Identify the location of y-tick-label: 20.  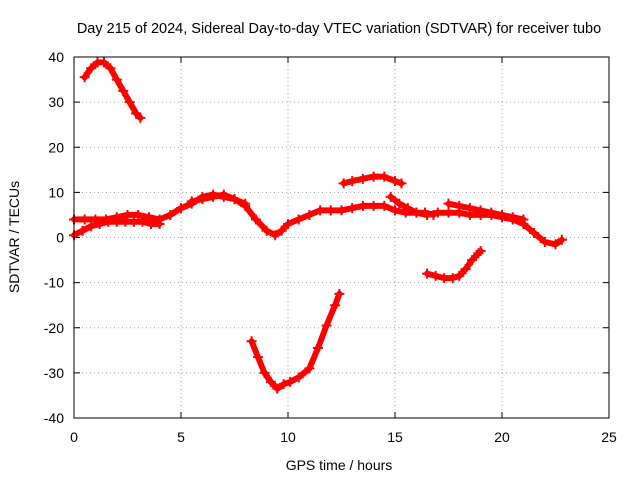
(56, 147).